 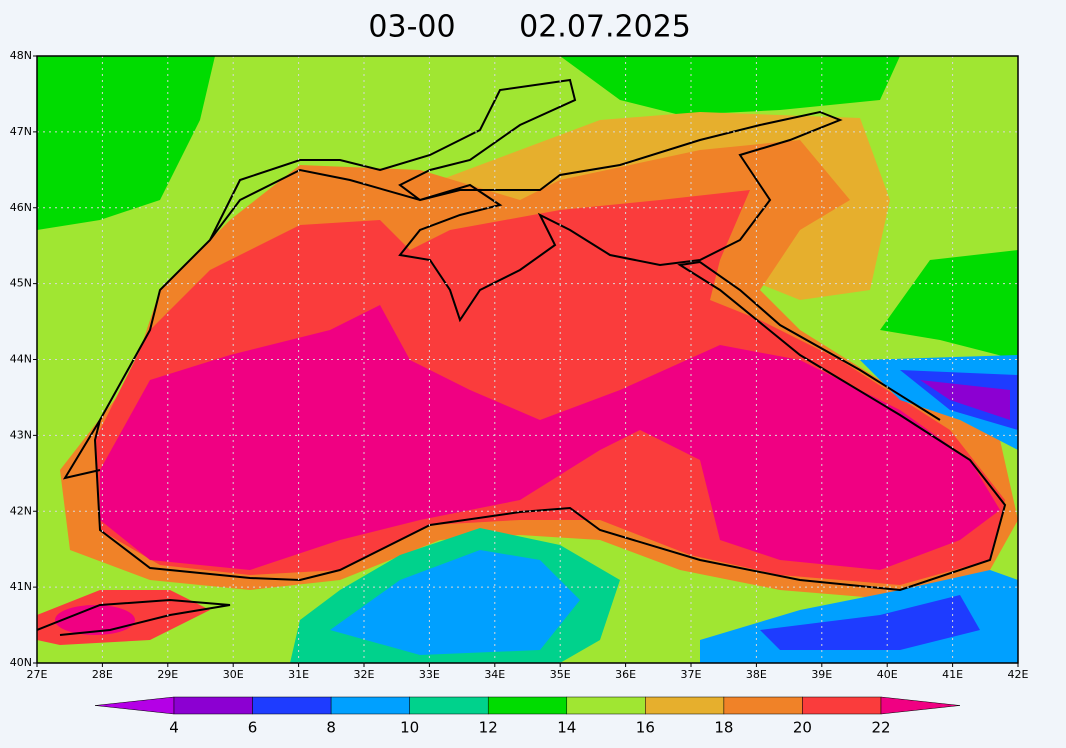 I want to click on y-tick-label: 45N, so click(x=21, y=283).